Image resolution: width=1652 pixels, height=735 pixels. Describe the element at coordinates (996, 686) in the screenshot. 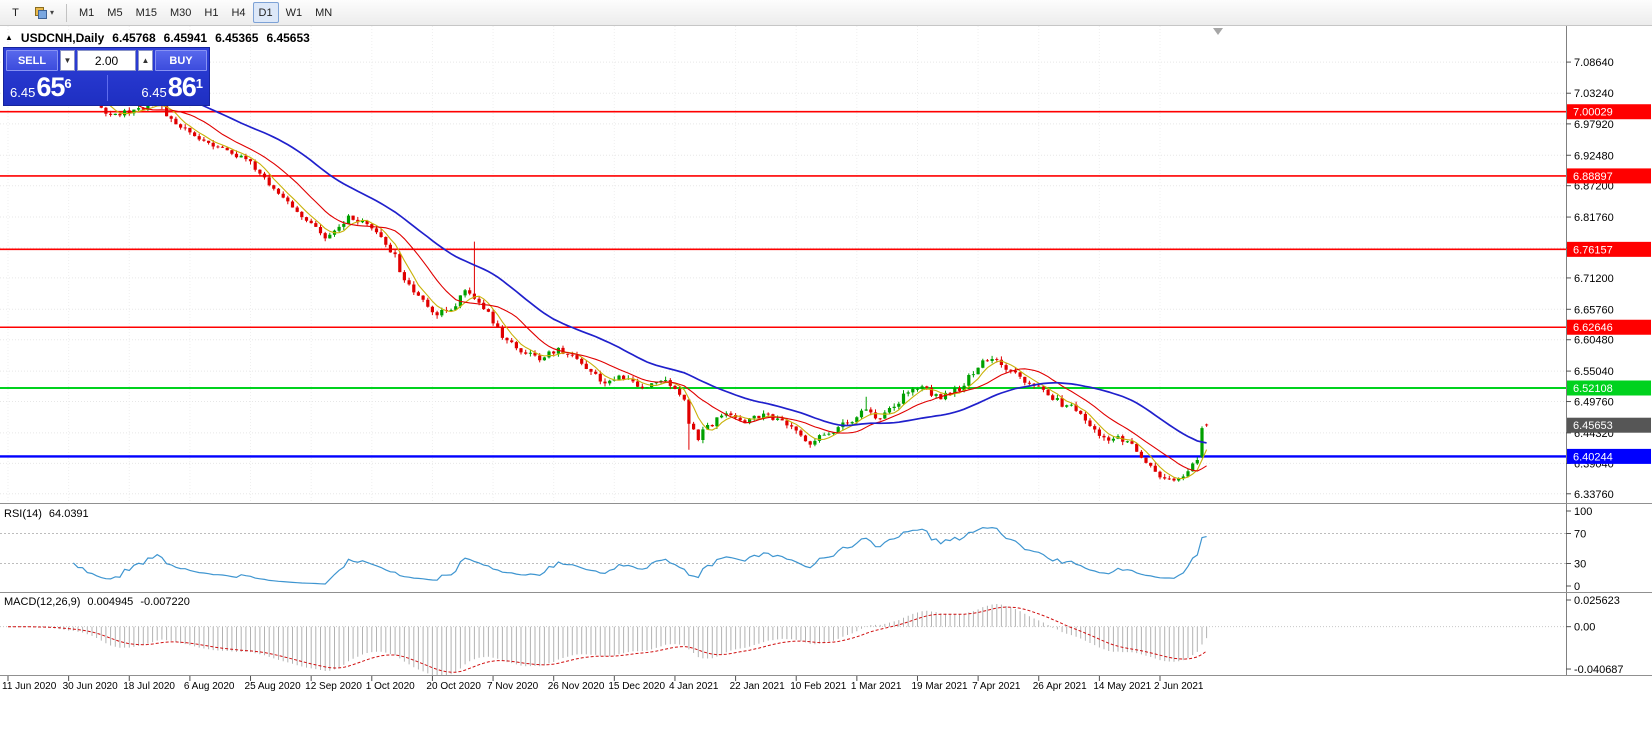

I see `svg-text: 7 Apr 2021` at that location.